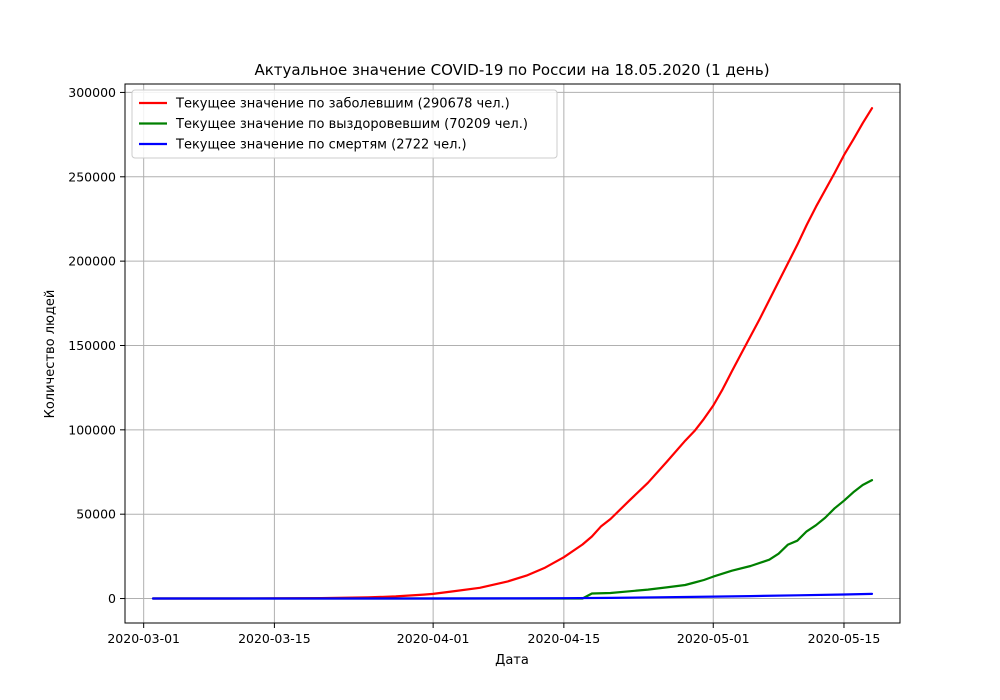 The image size is (1000, 700). Describe the element at coordinates (274, 638) in the screenshot. I see `x-tick-label: 2020-03-15` at that location.